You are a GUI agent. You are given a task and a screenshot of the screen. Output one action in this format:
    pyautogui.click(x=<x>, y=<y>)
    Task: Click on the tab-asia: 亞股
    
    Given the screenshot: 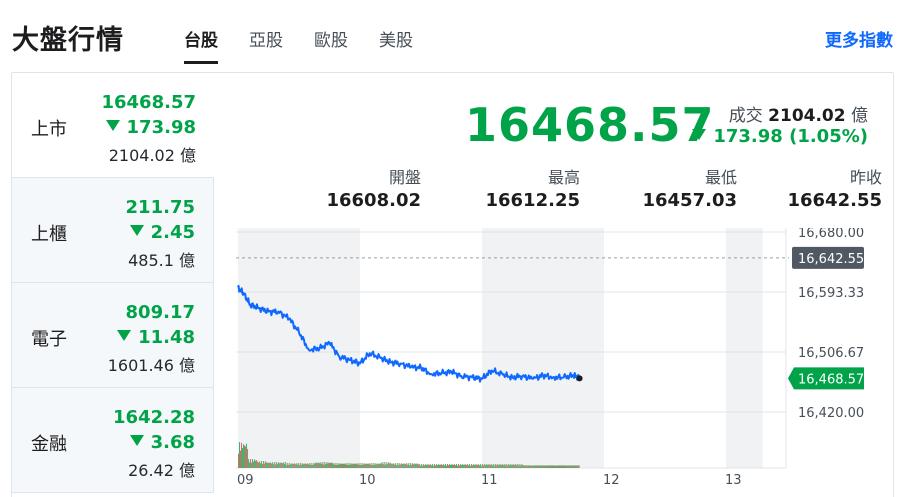 What is the action you would take?
    pyautogui.click(x=266, y=41)
    